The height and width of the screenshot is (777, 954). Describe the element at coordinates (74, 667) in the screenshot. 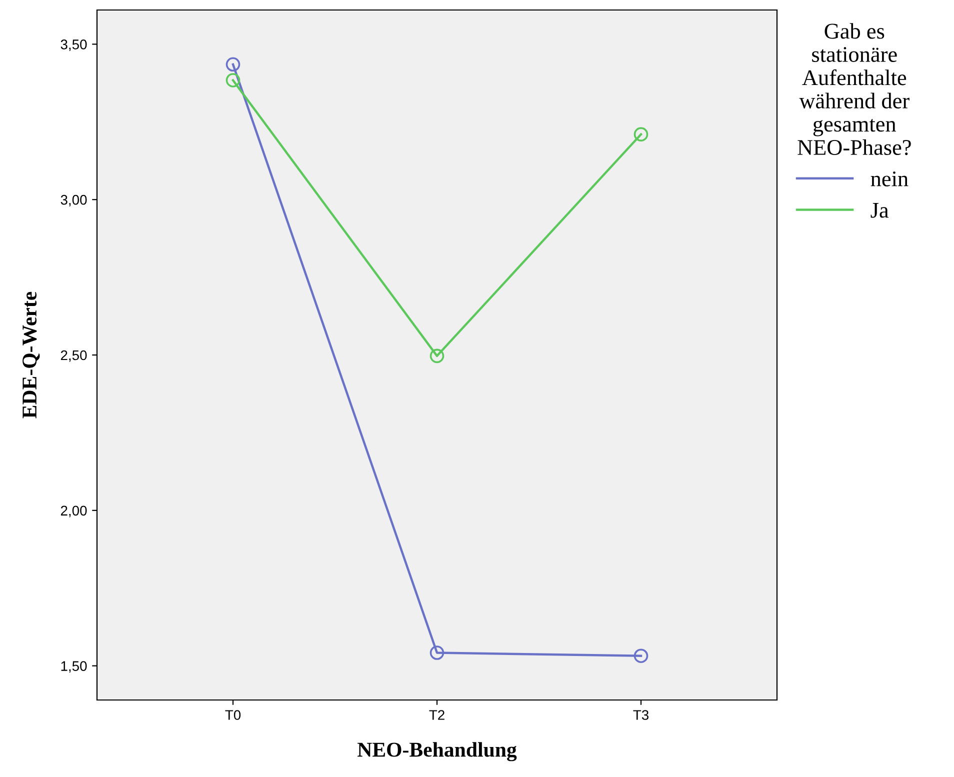

I see `y-tick-label: 1,50` at that location.